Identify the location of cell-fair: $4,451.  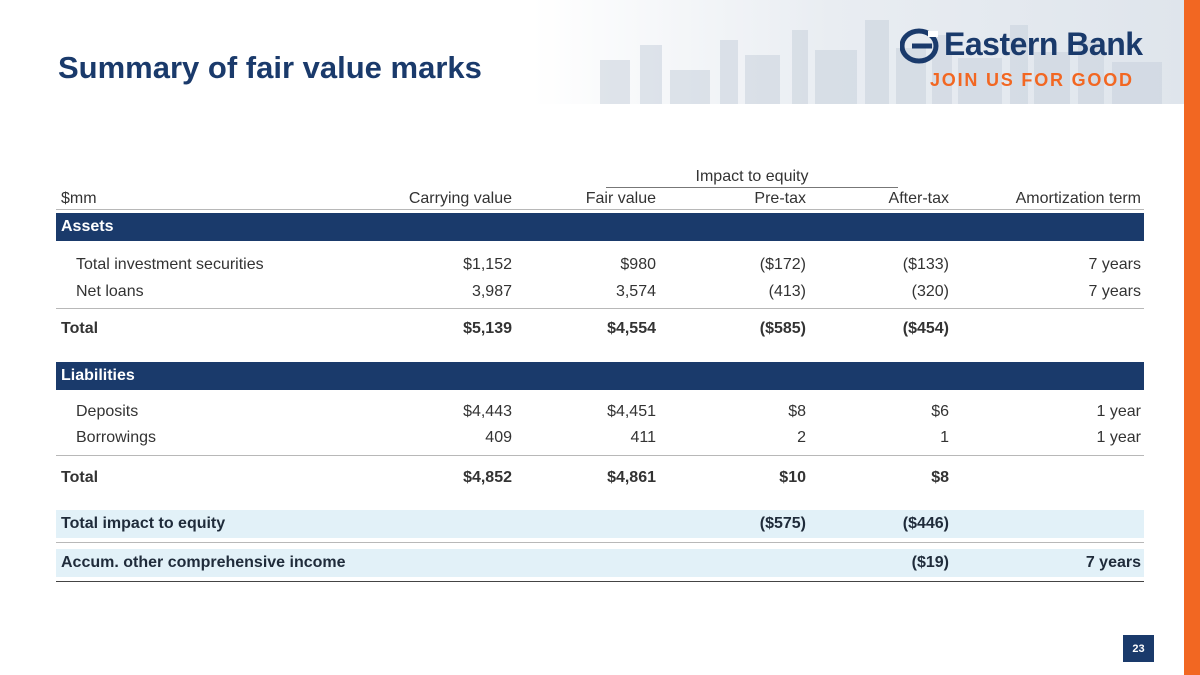
(631, 411).